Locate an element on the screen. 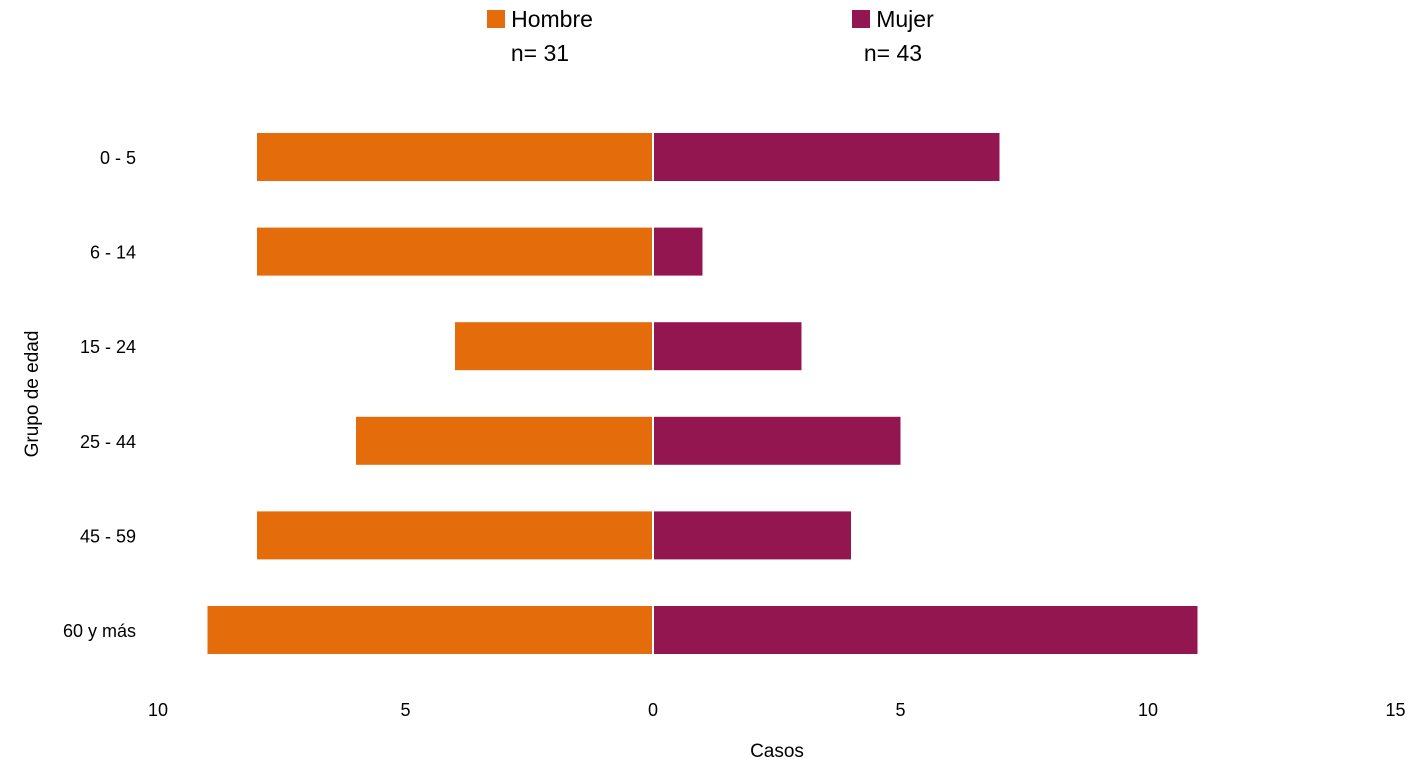  x-tick-label-4: 10 is located at coordinates (1148, 710).